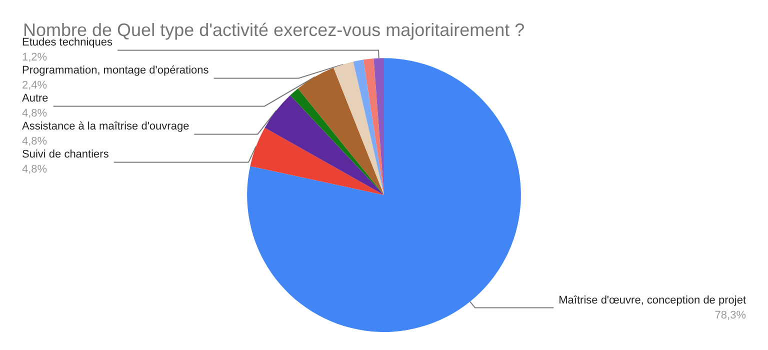 The height and width of the screenshot is (350, 768). I want to click on slice-label: Etudes techniques, so click(68, 42).